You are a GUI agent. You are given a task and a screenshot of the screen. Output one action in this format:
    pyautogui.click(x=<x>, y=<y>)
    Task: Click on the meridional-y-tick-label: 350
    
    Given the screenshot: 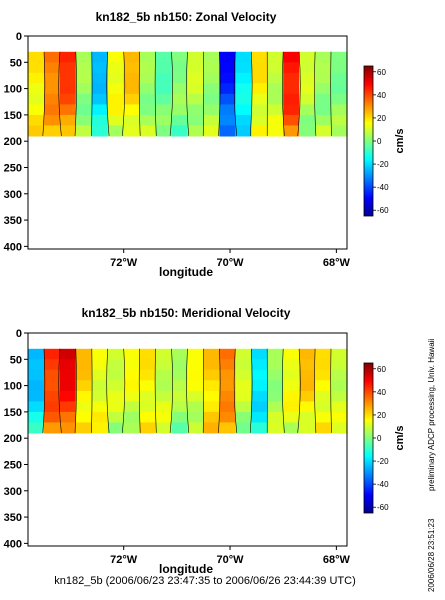 What is the action you would take?
    pyautogui.click(x=13, y=518)
    